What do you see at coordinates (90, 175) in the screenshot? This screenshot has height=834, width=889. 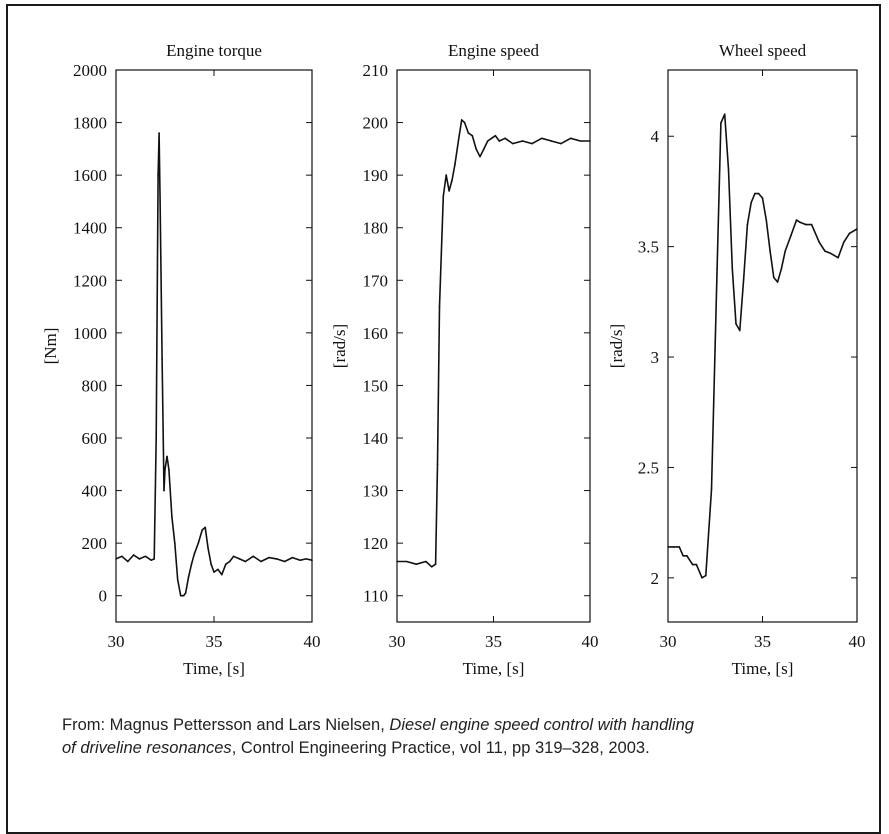 I see `y-tick-label: 1600` at bounding box center [90, 175].